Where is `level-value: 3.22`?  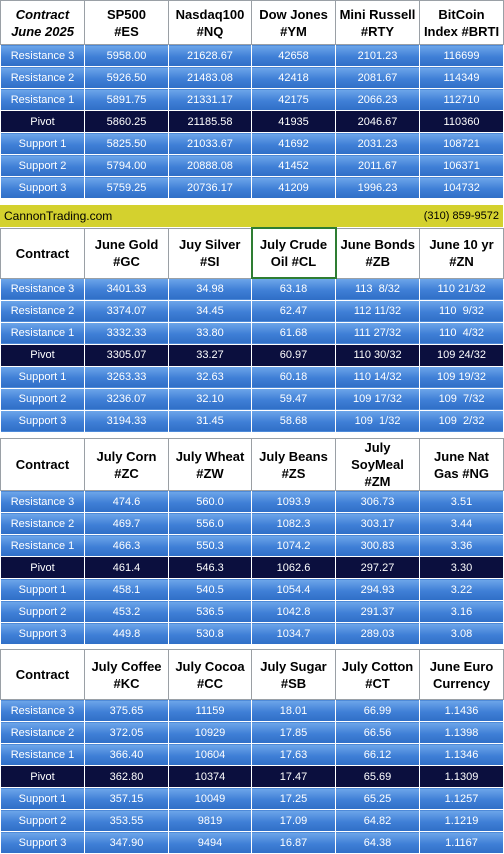
level-value: 3.22 is located at coordinates (461, 589).